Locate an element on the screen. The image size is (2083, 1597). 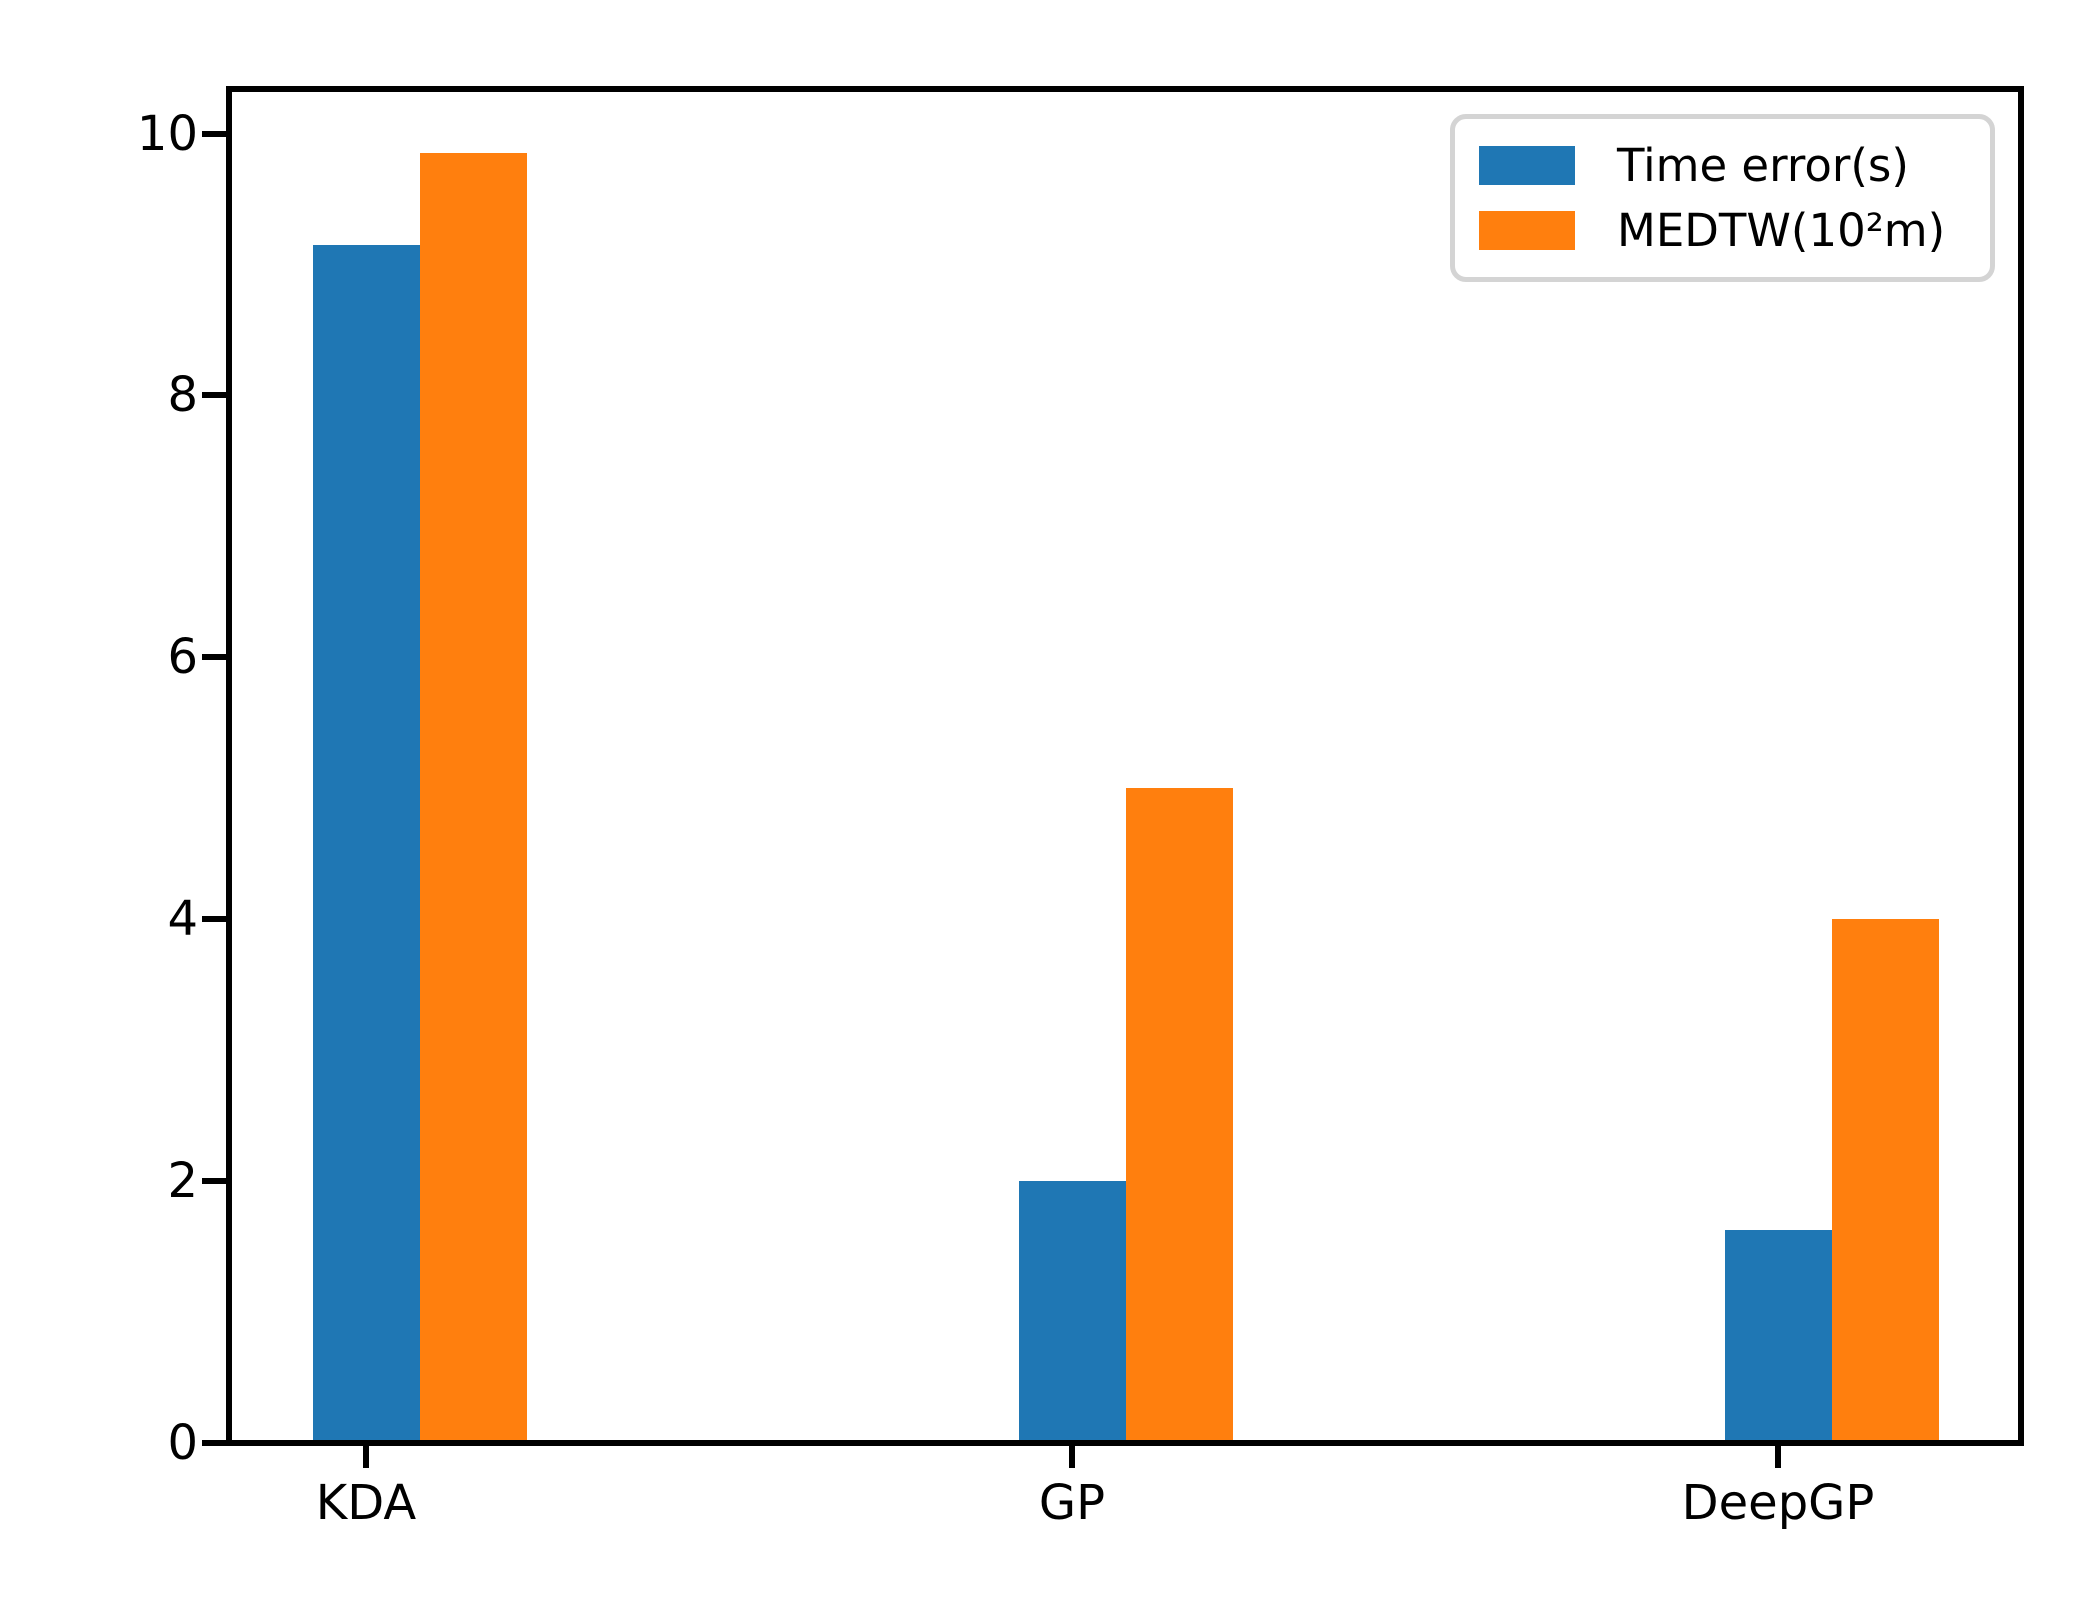
legend-label: Time error(s) is located at coordinates (1763, 165).